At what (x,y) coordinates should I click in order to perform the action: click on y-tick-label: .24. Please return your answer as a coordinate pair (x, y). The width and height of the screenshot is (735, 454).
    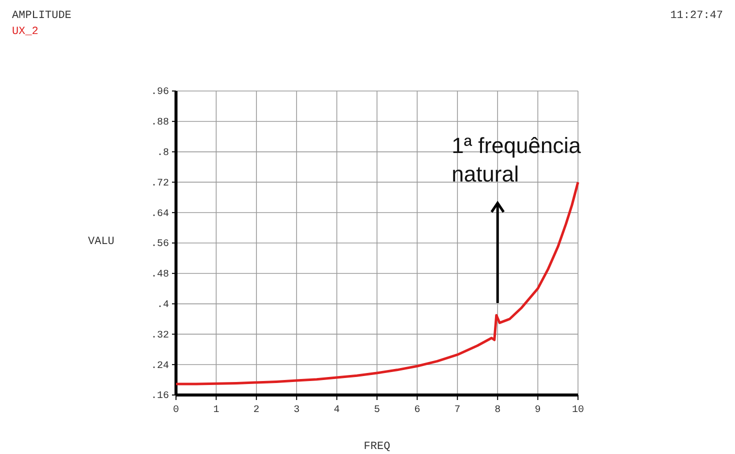
    Looking at the image, I should click on (159, 366).